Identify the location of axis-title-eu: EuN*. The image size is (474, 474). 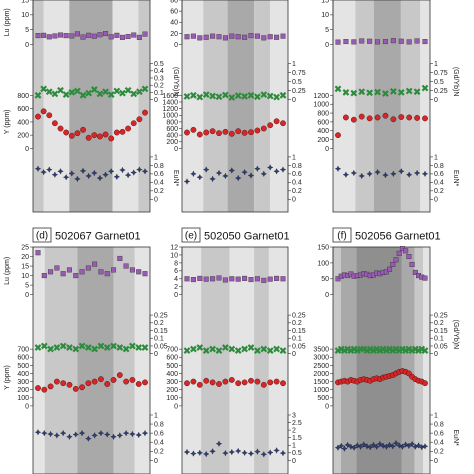
(455, 178).